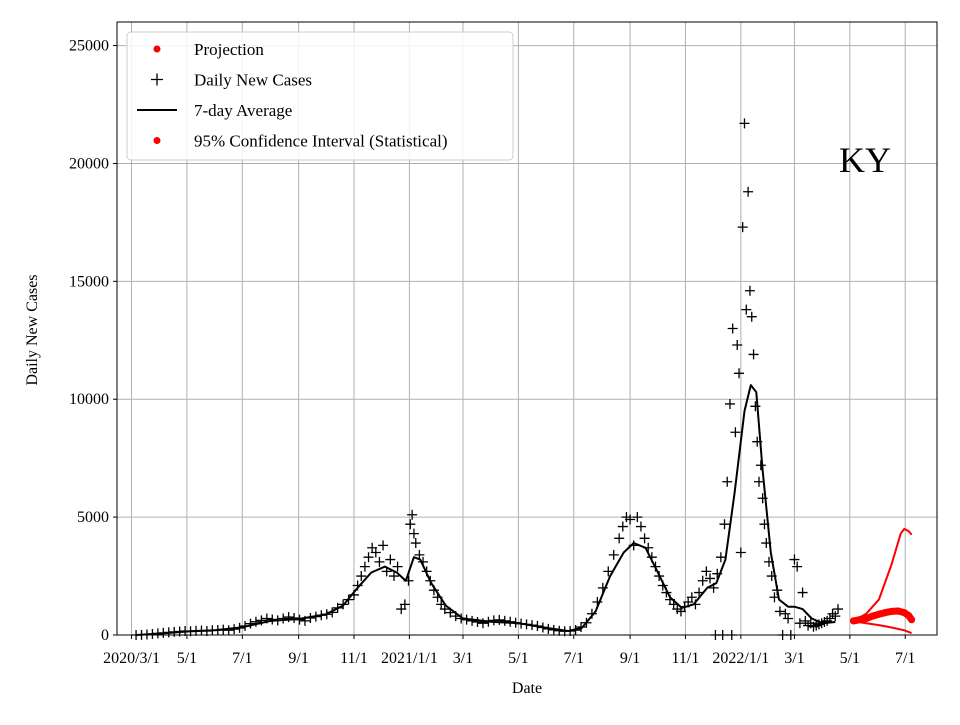 The image size is (960, 725). Describe the element at coordinates (243, 110) in the screenshot. I see `legend-label: 7-day Average` at that location.